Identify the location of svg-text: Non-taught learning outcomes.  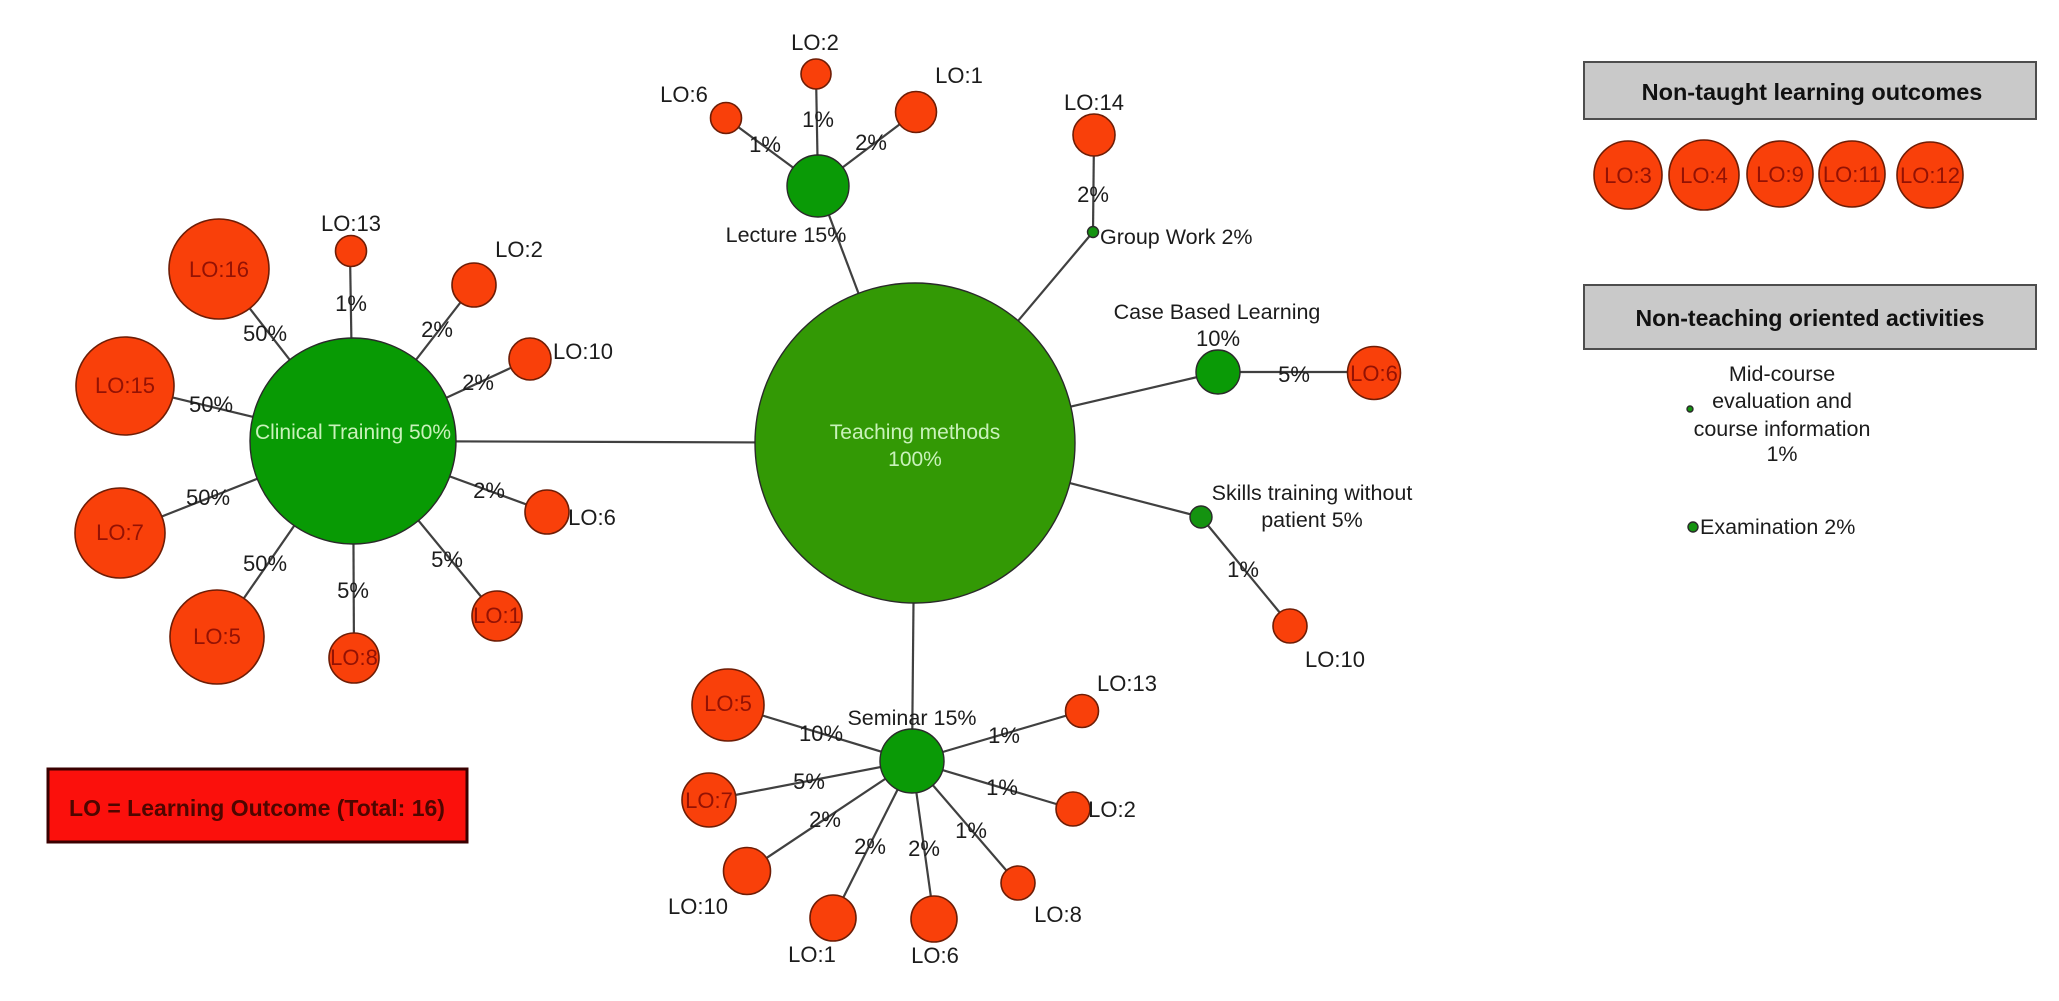
(1812, 92).